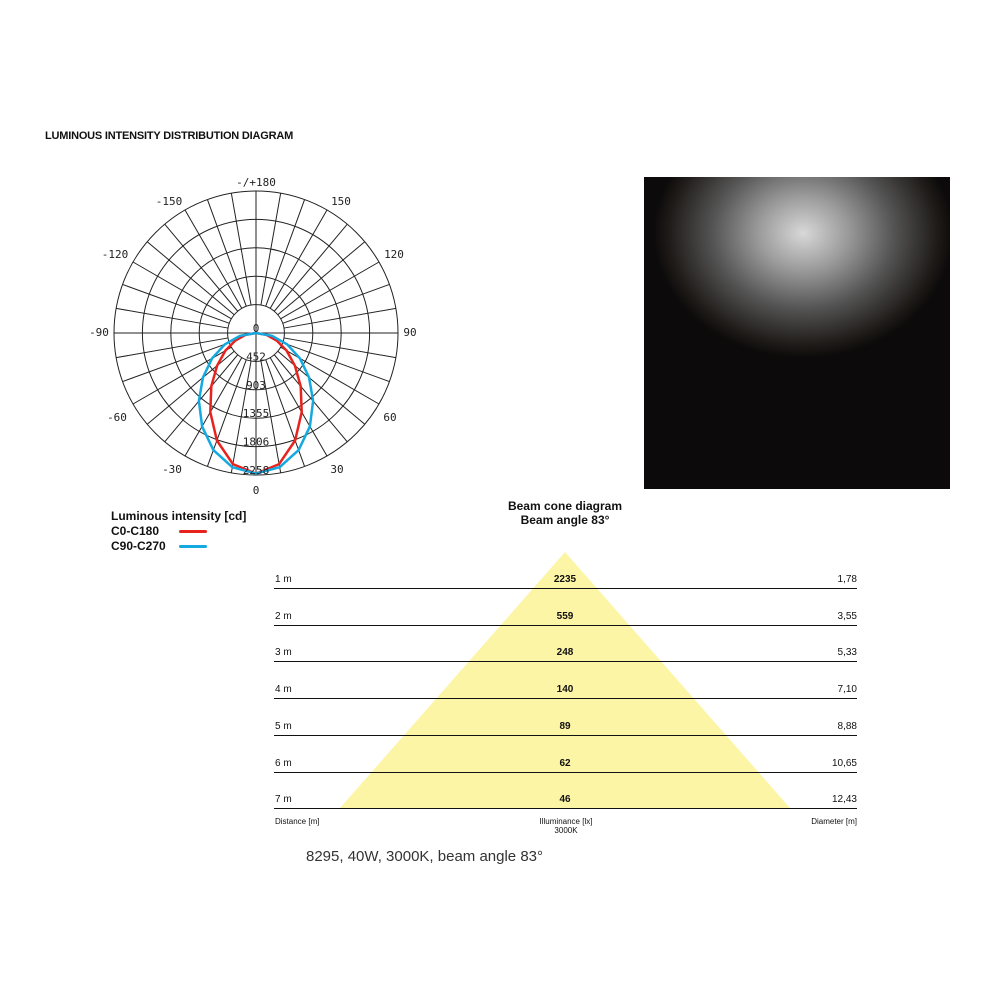 The image size is (1000, 1000). What do you see at coordinates (844, 800) in the screenshot?
I see `row-diameter: 12,43` at bounding box center [844, 800].